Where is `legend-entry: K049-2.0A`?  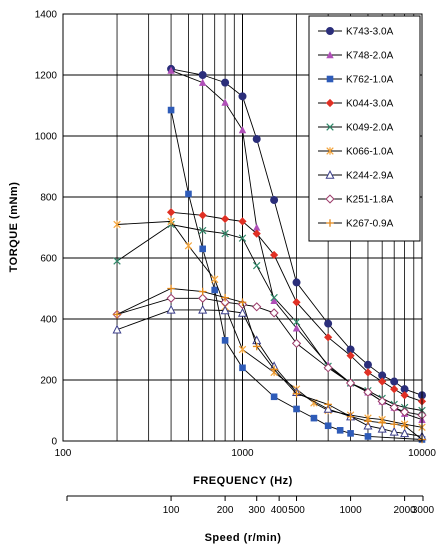 legend-entry: K049-2.0A is located at coordinates (356, 128).